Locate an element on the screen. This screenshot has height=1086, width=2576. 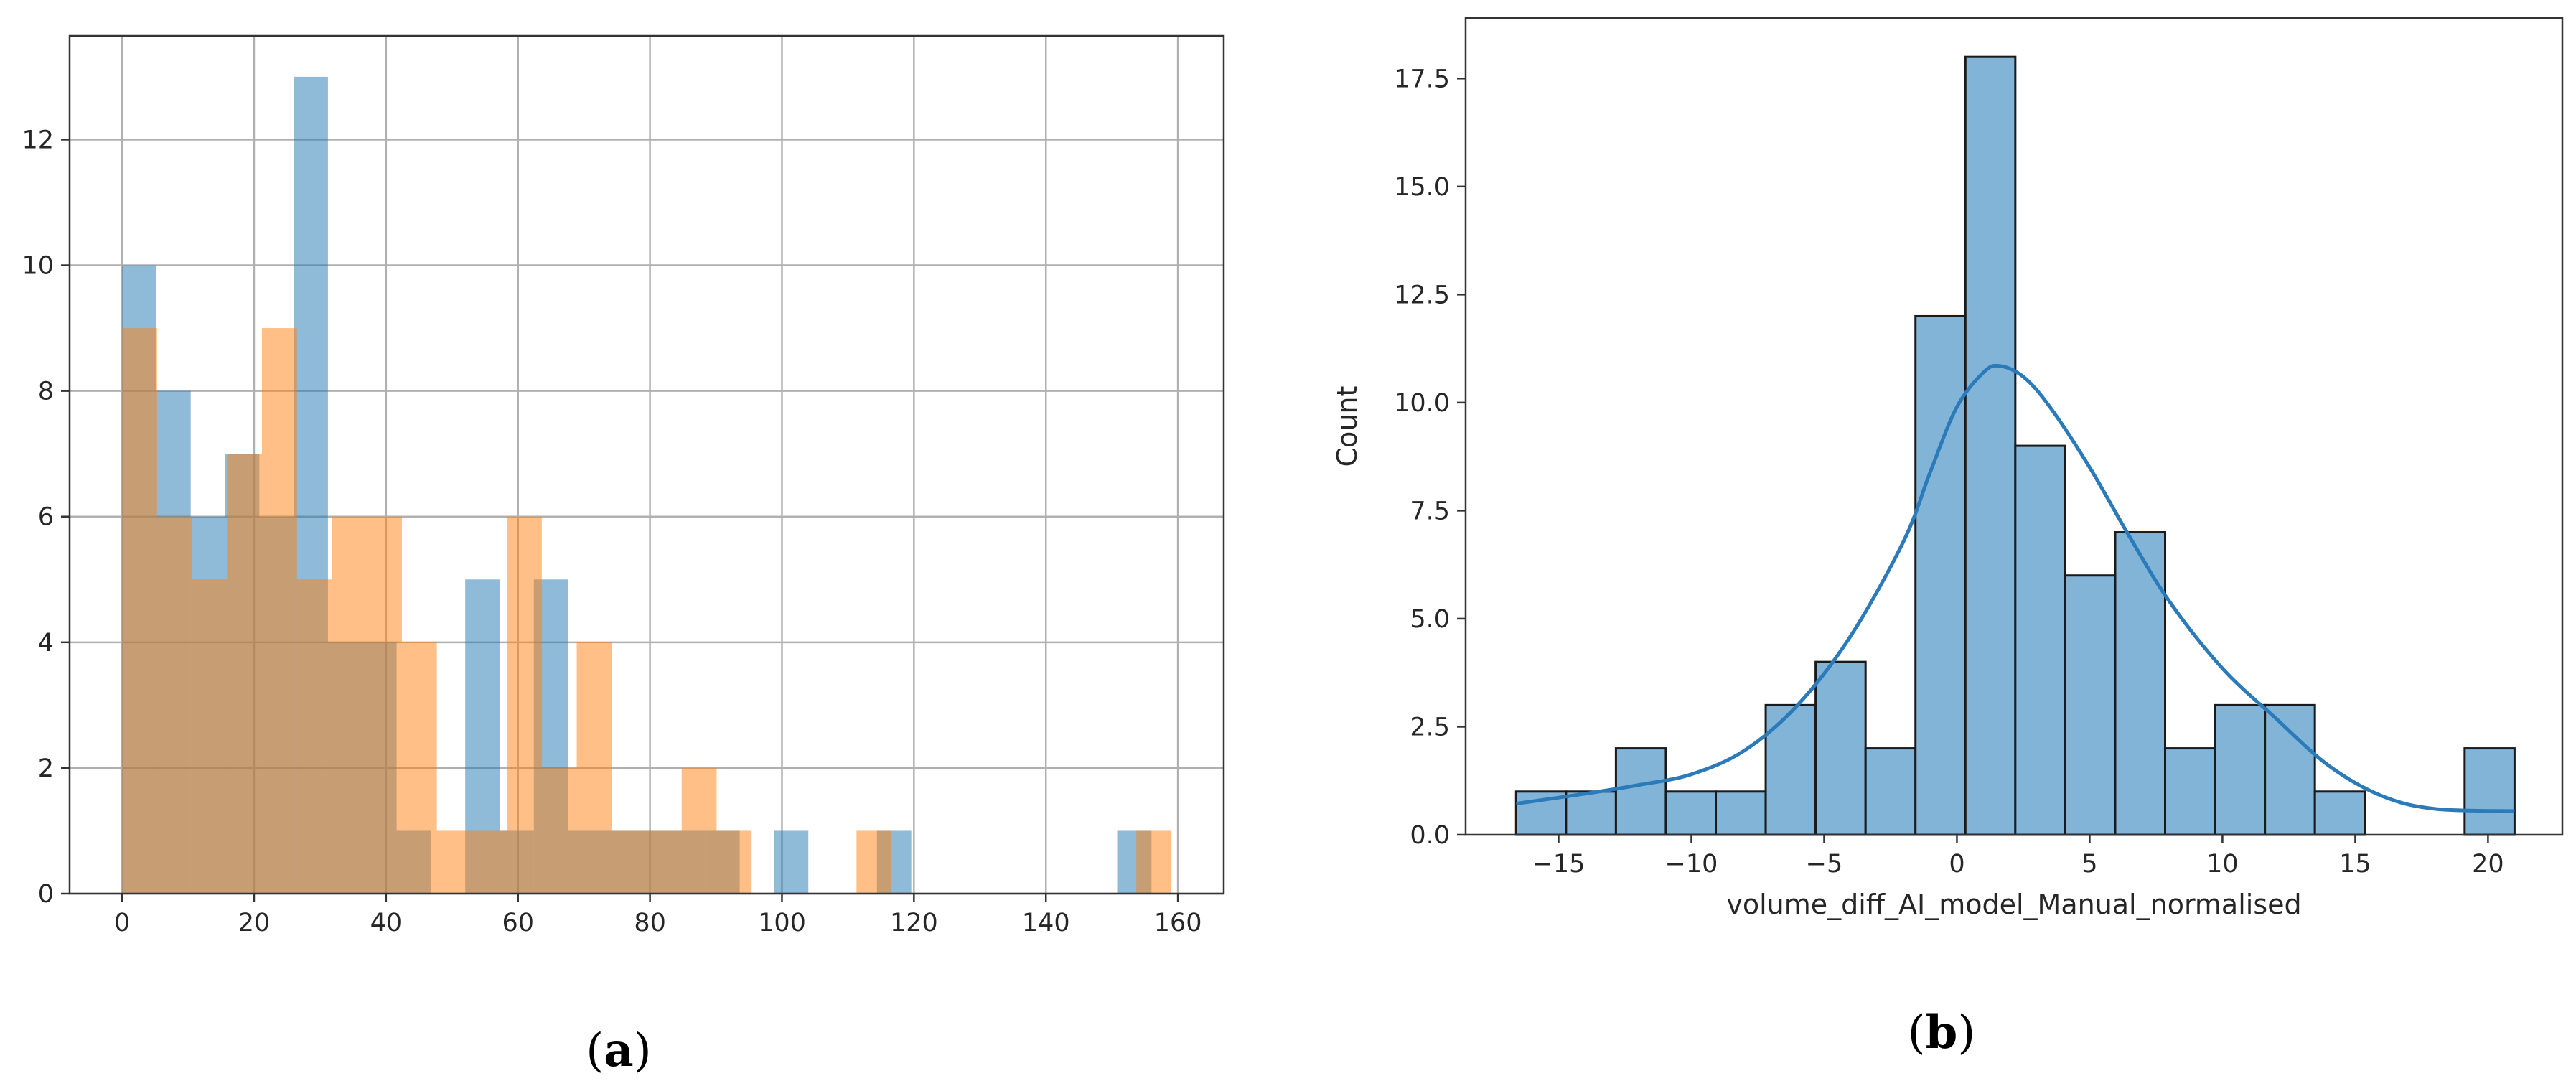
x-tick-label: 140 is located at coordinates (1046, 923).